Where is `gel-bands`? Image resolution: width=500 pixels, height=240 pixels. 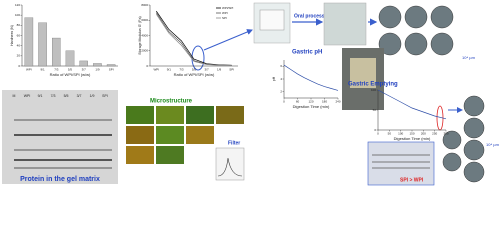 gel-bands is located at coordinates (63, 144).